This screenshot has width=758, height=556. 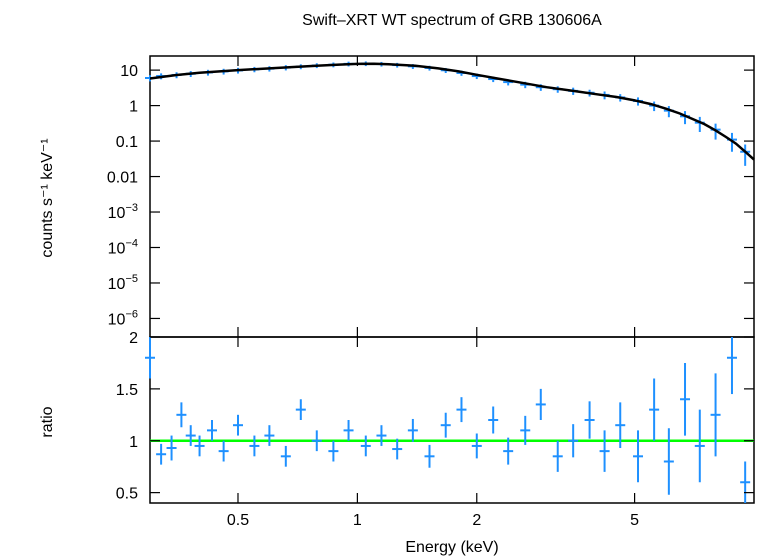 I want to click on y-tick-label: 10⁻⁴, so click(x=123, y=247).